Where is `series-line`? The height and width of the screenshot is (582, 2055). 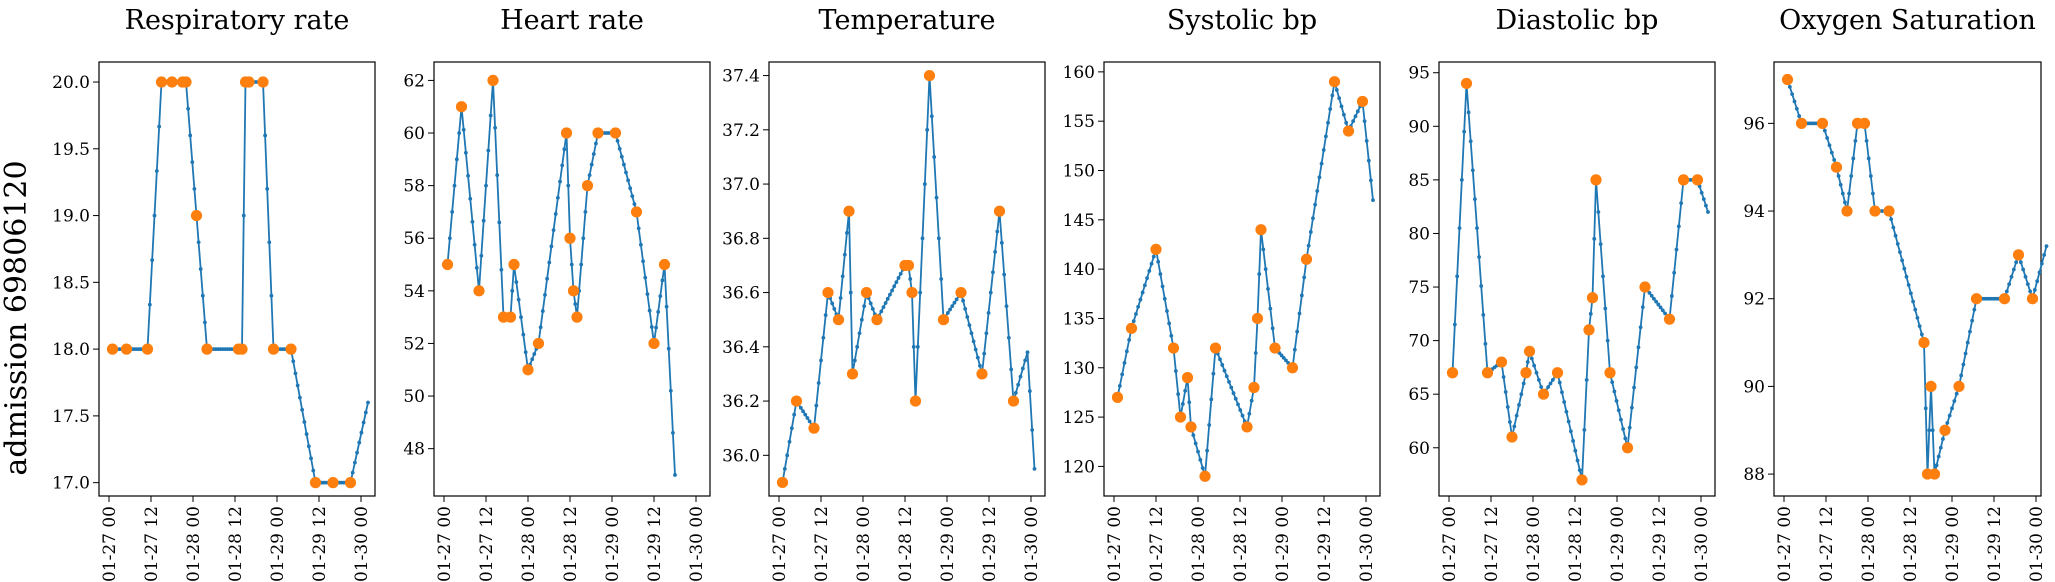 series-line is located at coordinates (240, 282).